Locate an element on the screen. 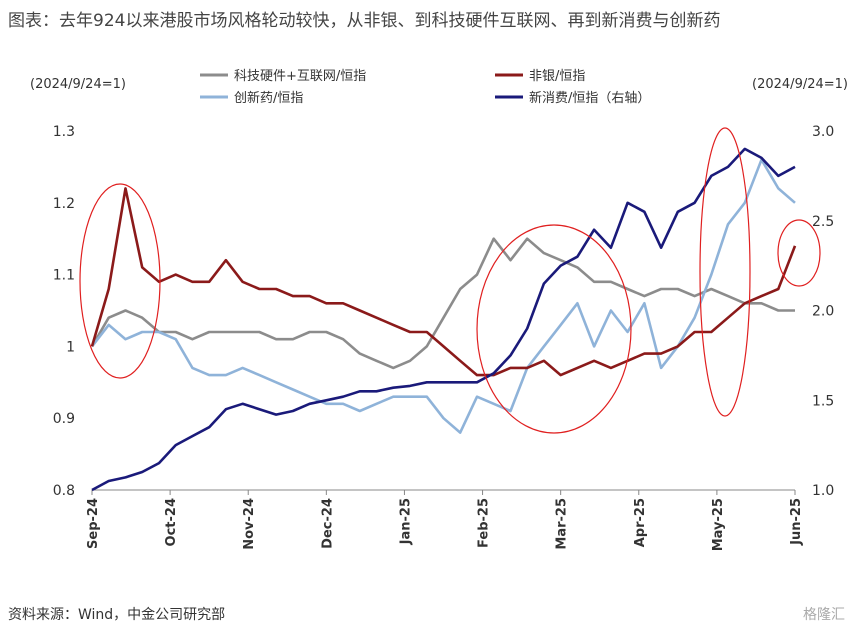 This screenshot has width=853, height=635. left-axis-unit: (2024/9/24=1) is located at coordinates (78, 84).